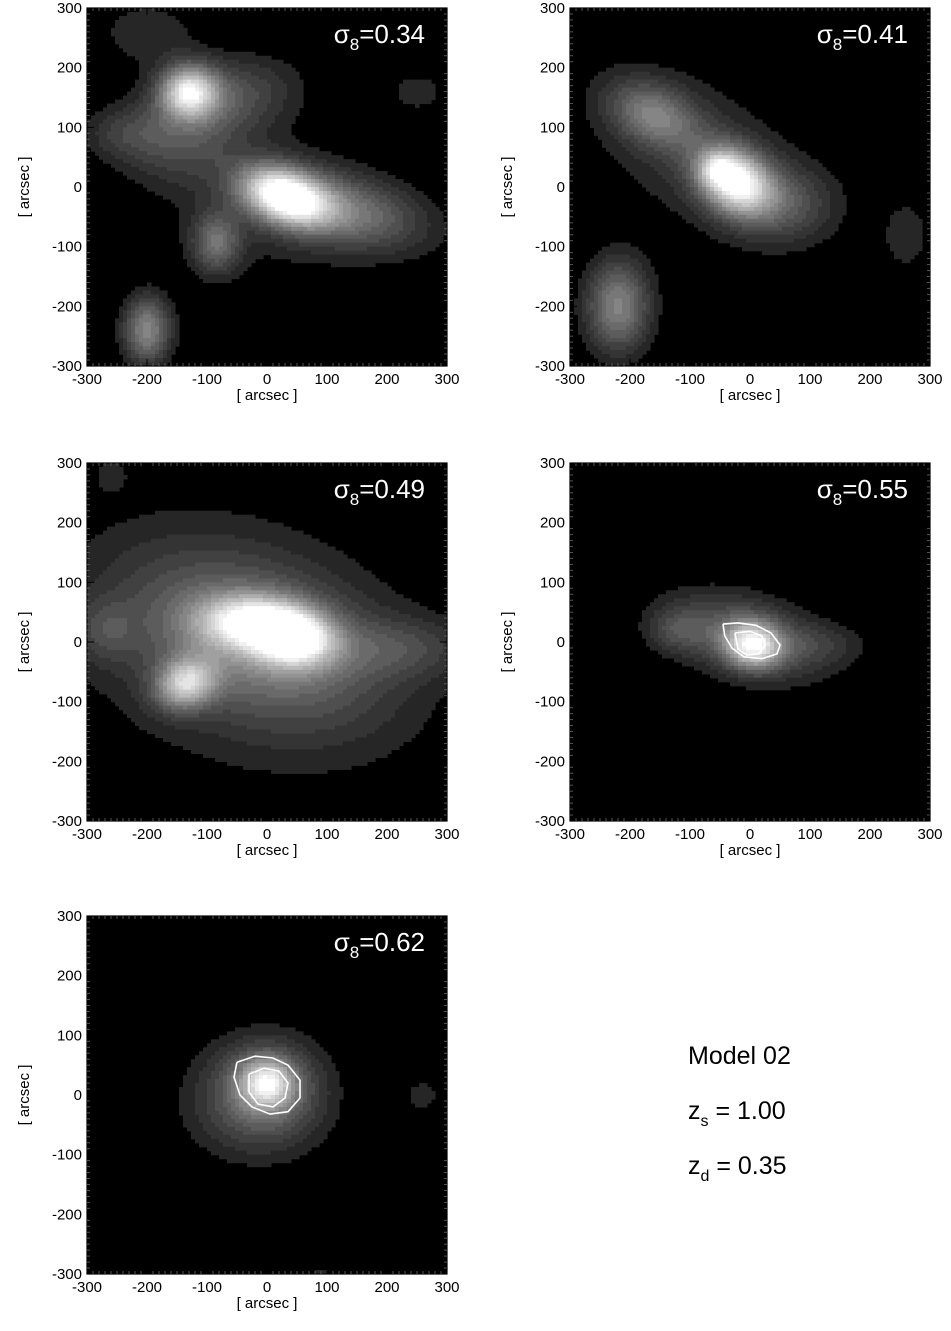 This screenshot has height=1331, width=951. Describe the element at coordinates (694, 1111) in the screenshot. I see `source-redshift-base: z` at that location.